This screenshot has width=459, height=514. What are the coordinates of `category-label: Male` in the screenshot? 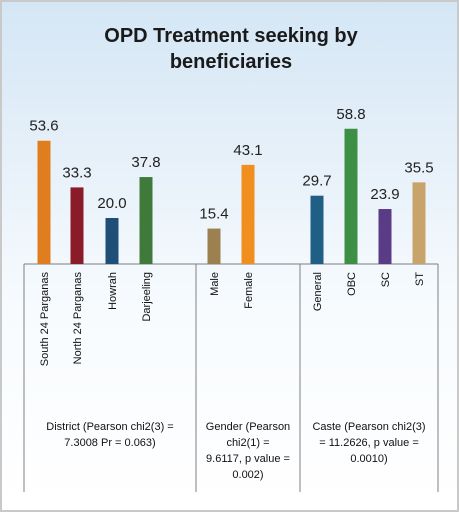 It's located at (215, 284).